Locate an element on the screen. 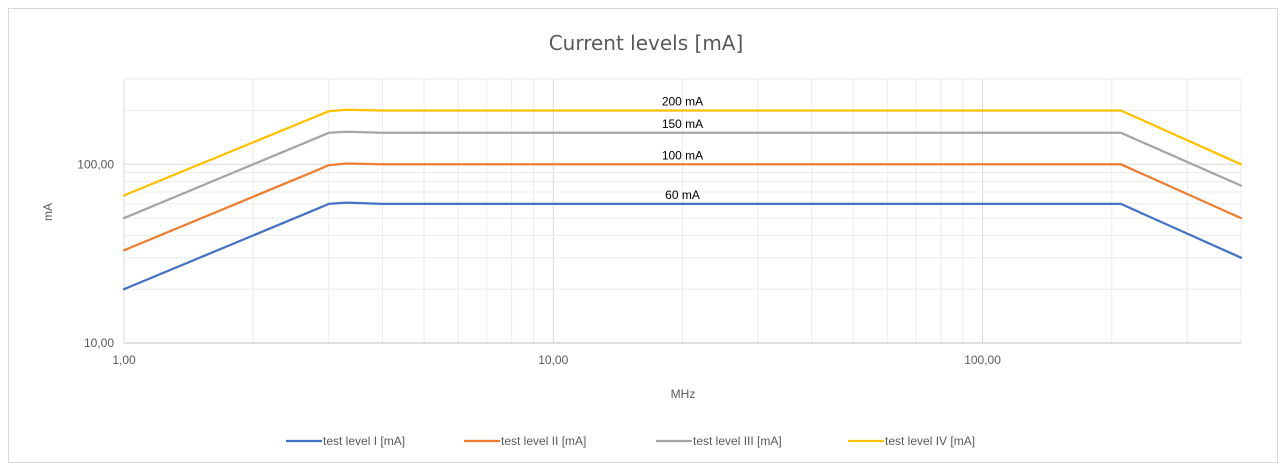 Image resolution: width=1285 pixels, height=468 pixels. annotation-label-0: 200 mA is located at coordinates (682, 101).